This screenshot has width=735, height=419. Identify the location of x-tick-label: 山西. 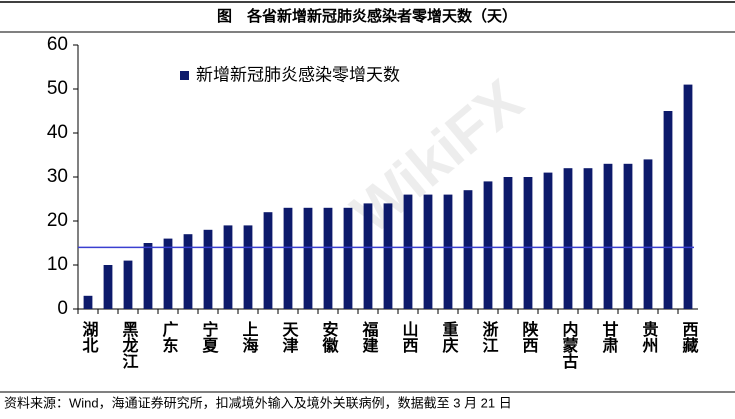
(409, 337).